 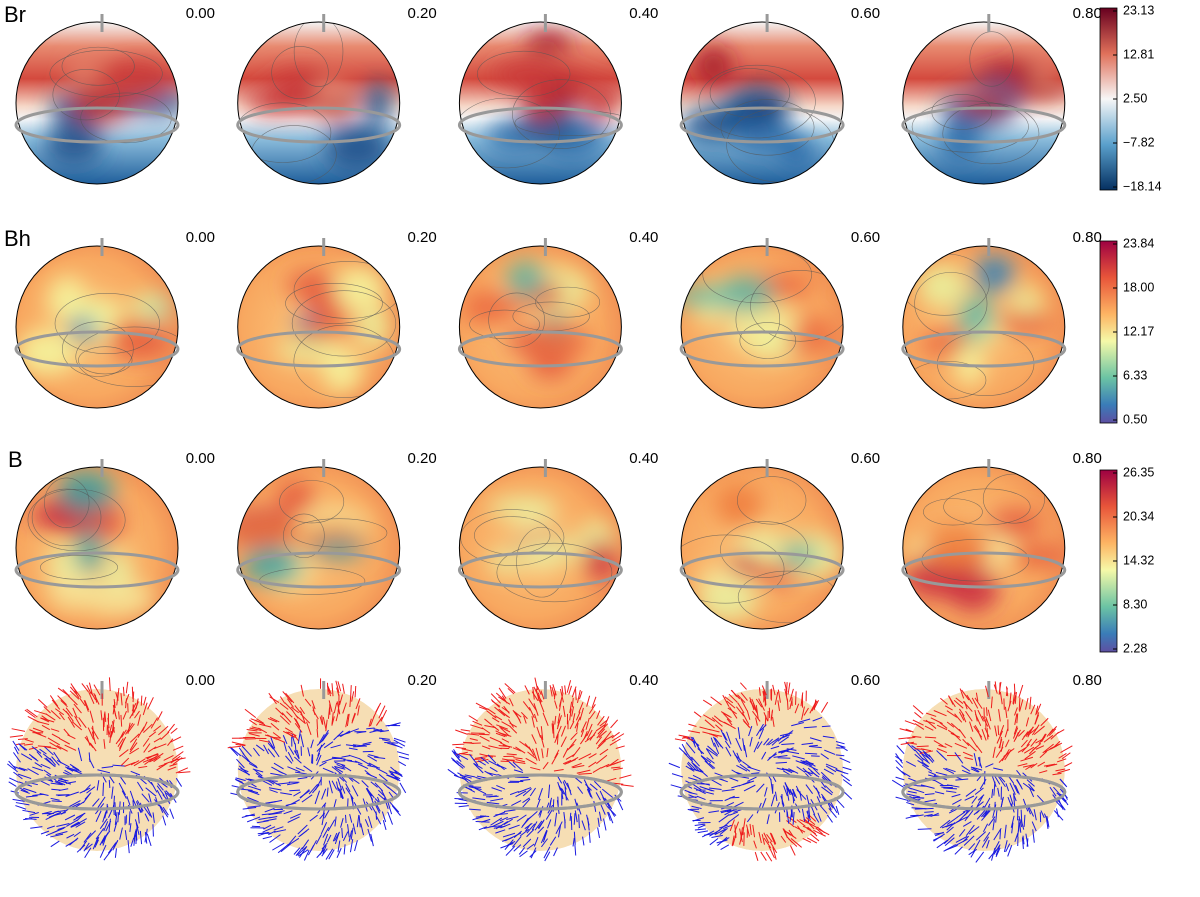 What do you see at coordinates (1138, 560) in the screenshot?
I see `colorbar-tick-label: 14.32` at bounding box center [1138, 560].